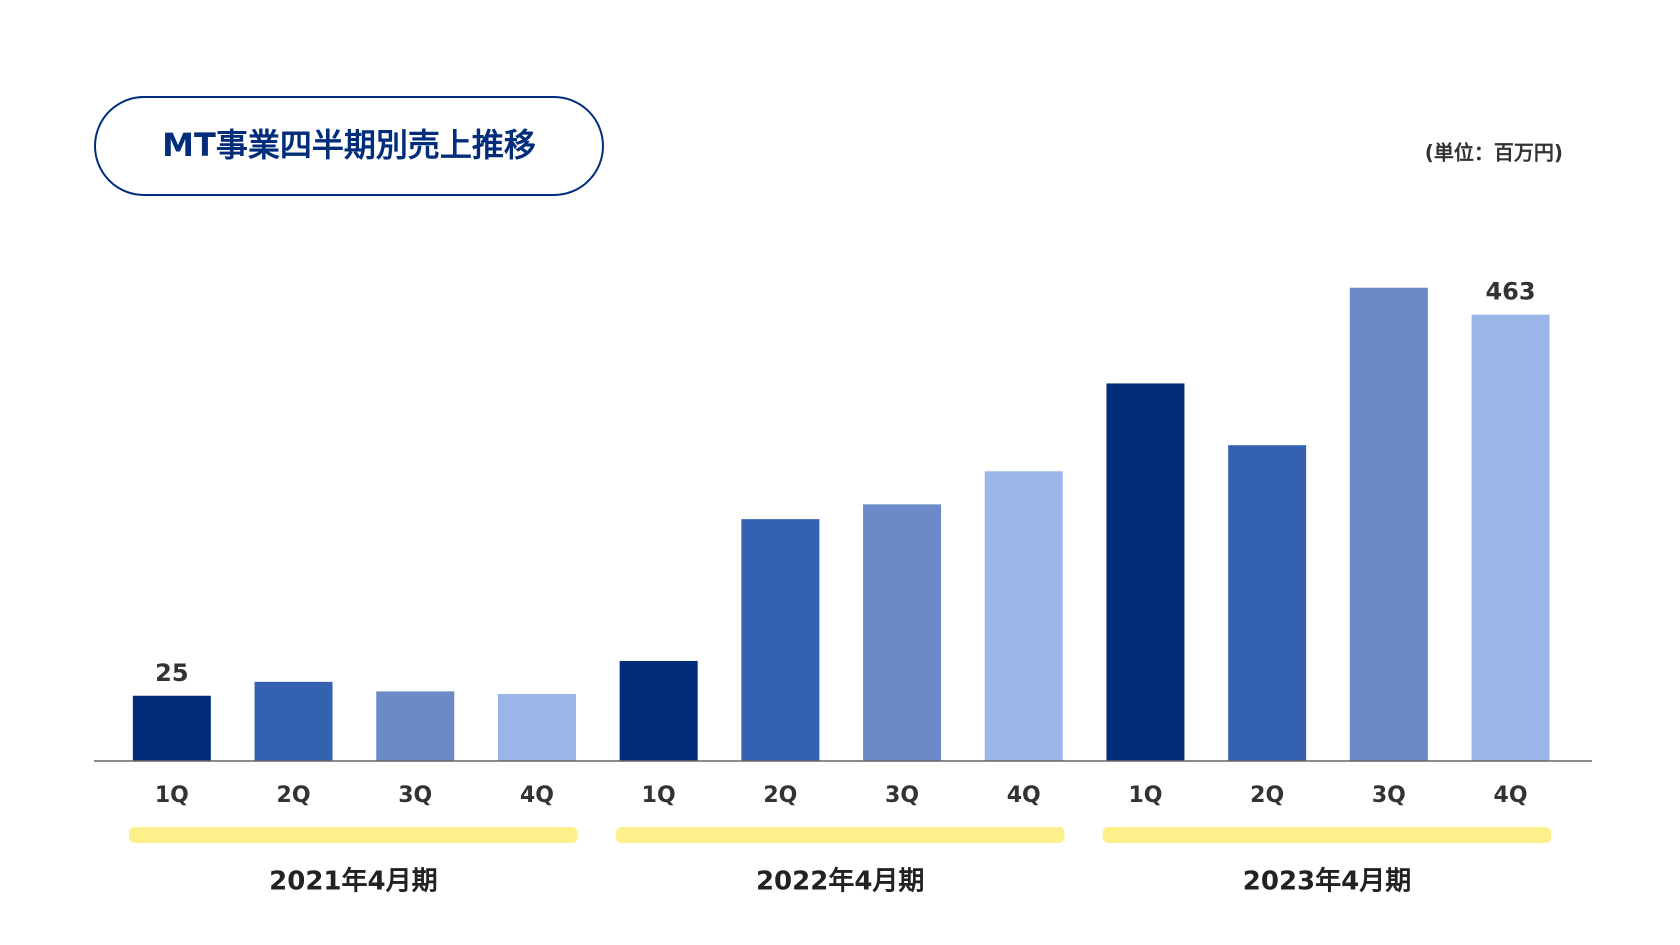 The height and width of the screenshot is (945, 1680). What do you see at coordinates (171, 673) in the screenshot?
I see `data-label: 25` at bounding box center [171, 673].